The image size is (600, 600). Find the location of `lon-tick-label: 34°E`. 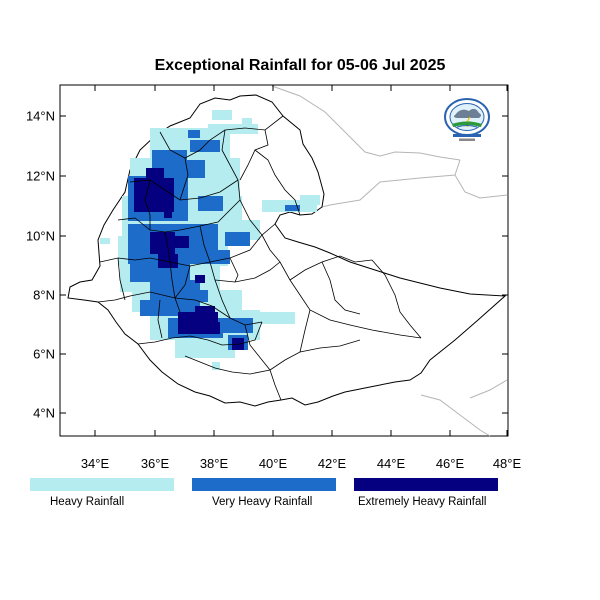

lon-tick-label: 34°E is located at coordinates (95, 463).